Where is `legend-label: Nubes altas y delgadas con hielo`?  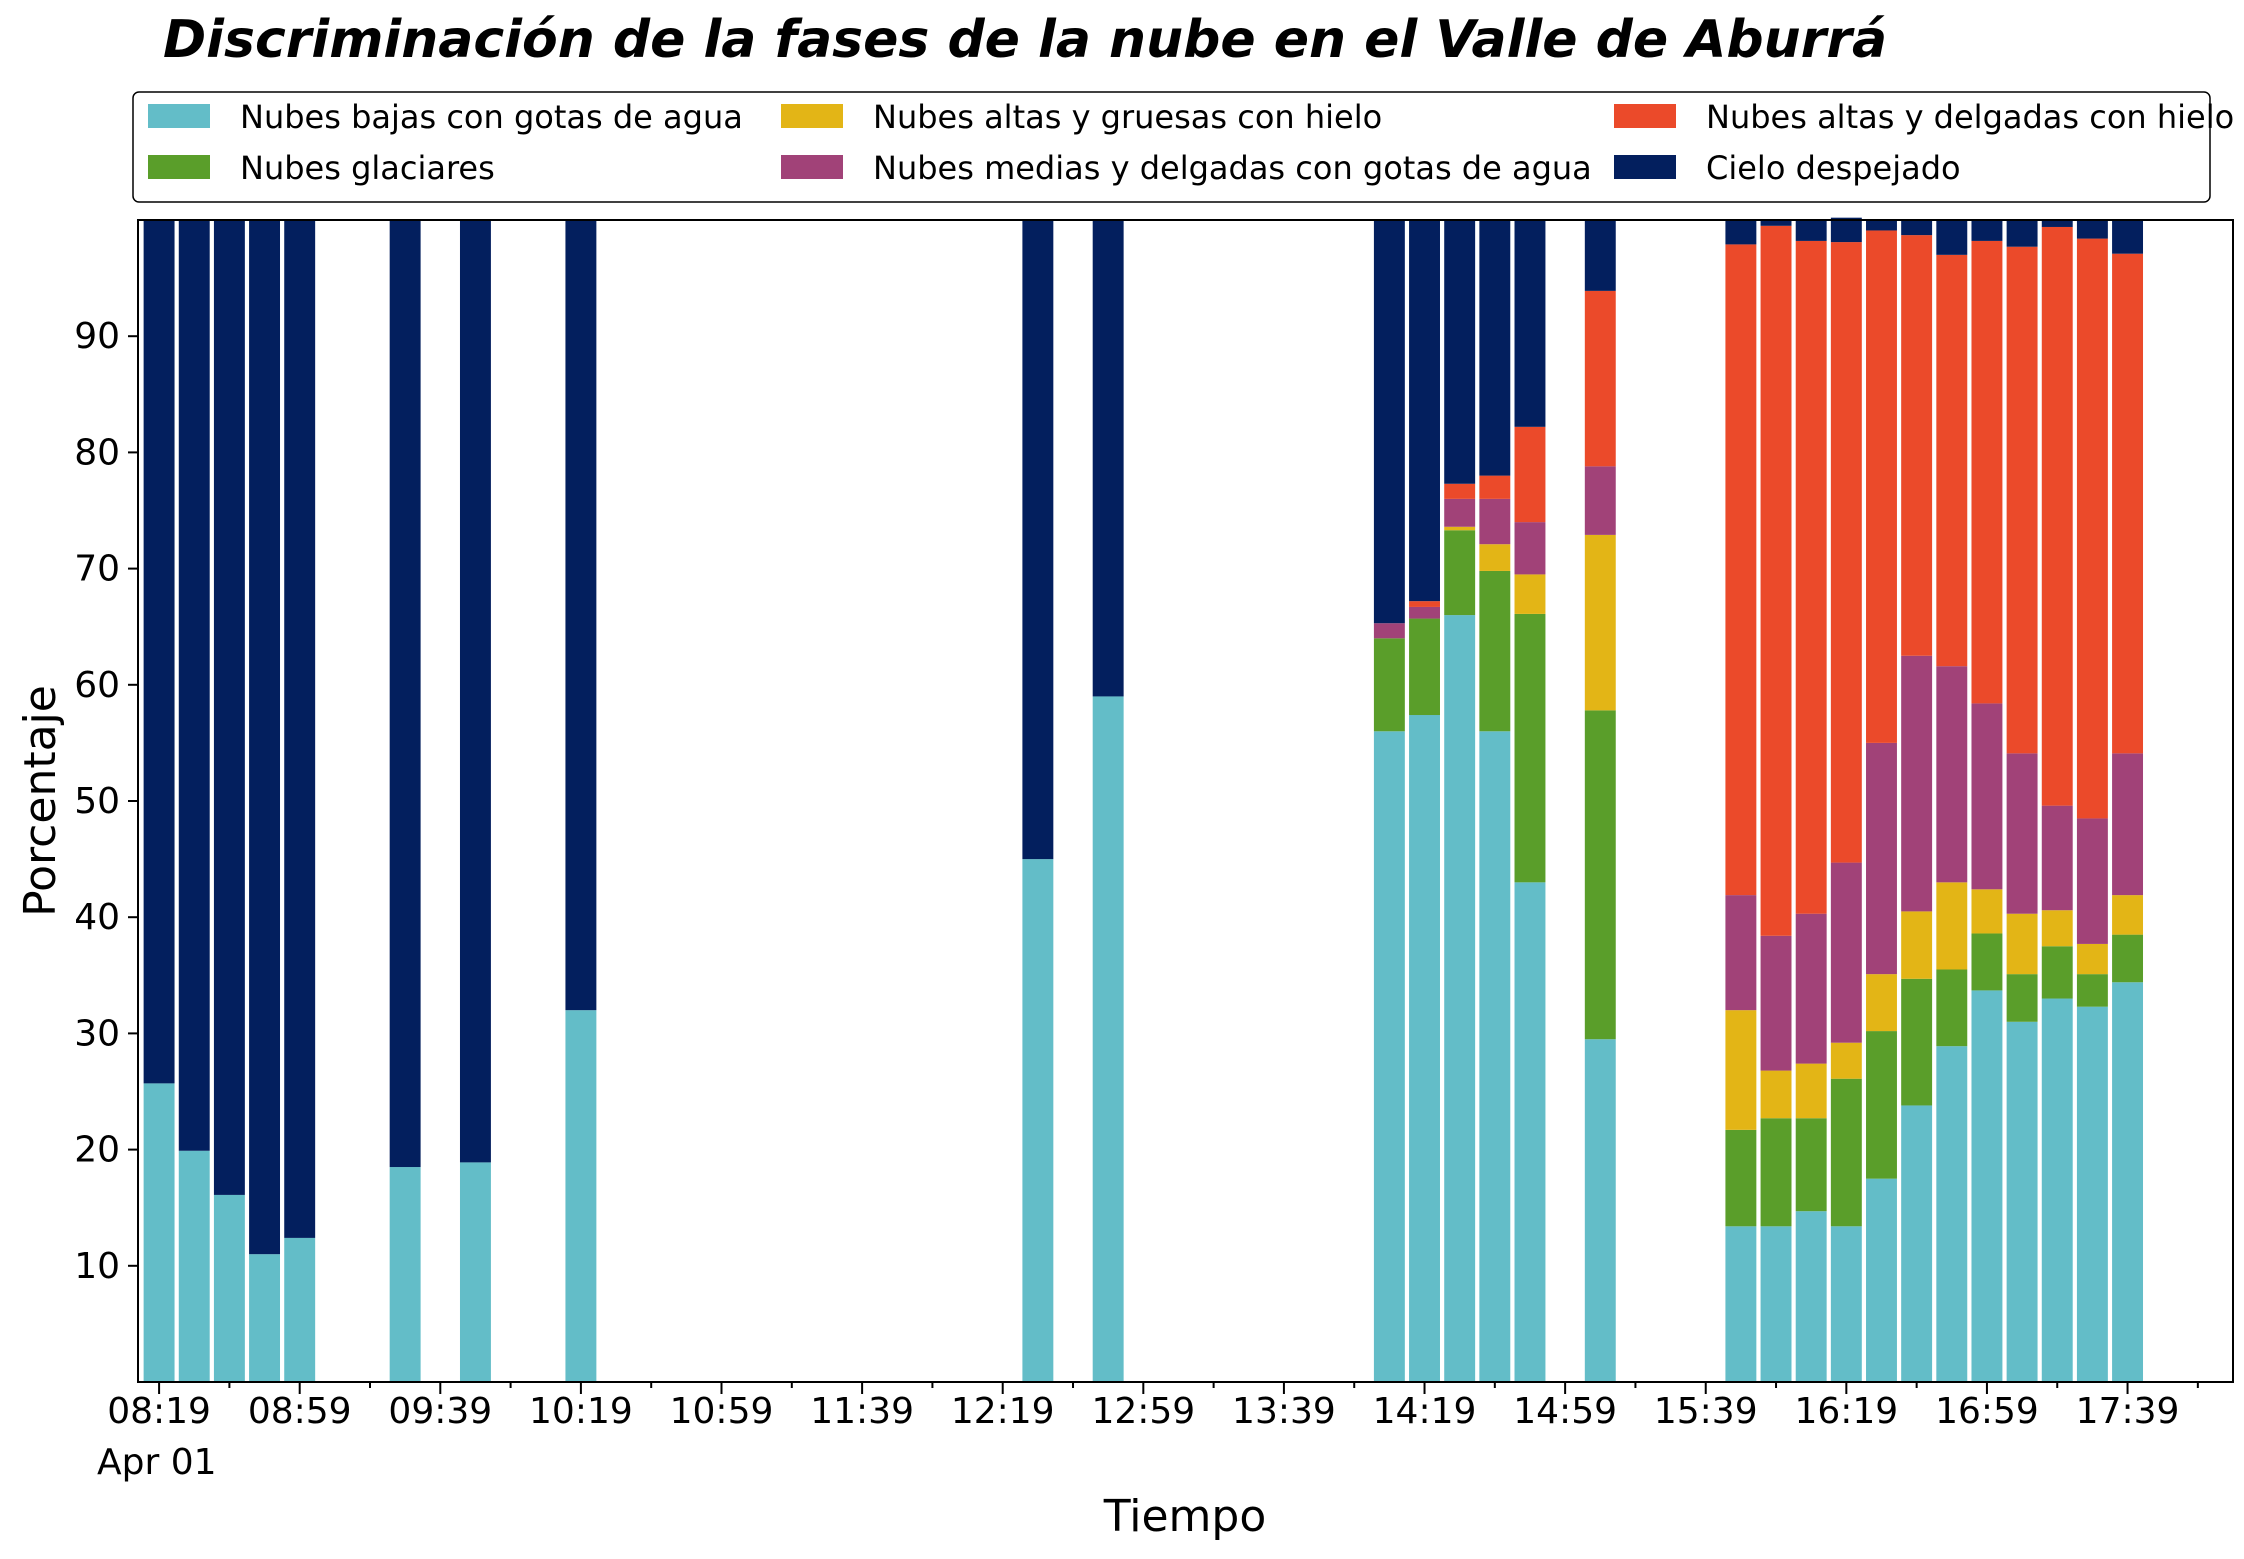
legend-label: Nubes altas y delgadas con hielo is located at coordinates (1970, 117).